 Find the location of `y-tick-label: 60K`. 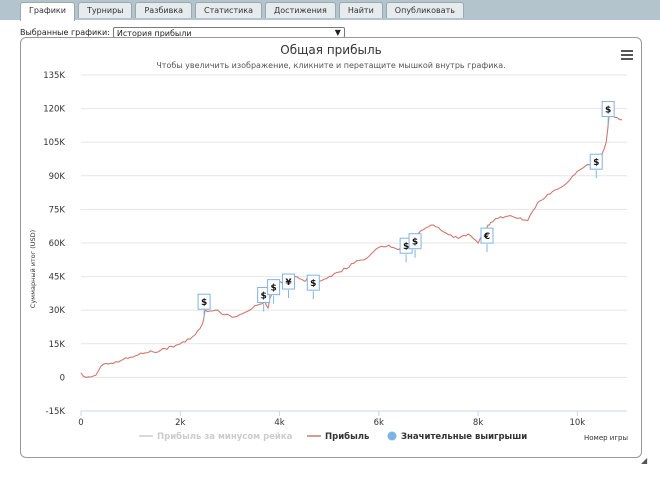

y-tick-label: 60K is located at coordinates (57, 244).